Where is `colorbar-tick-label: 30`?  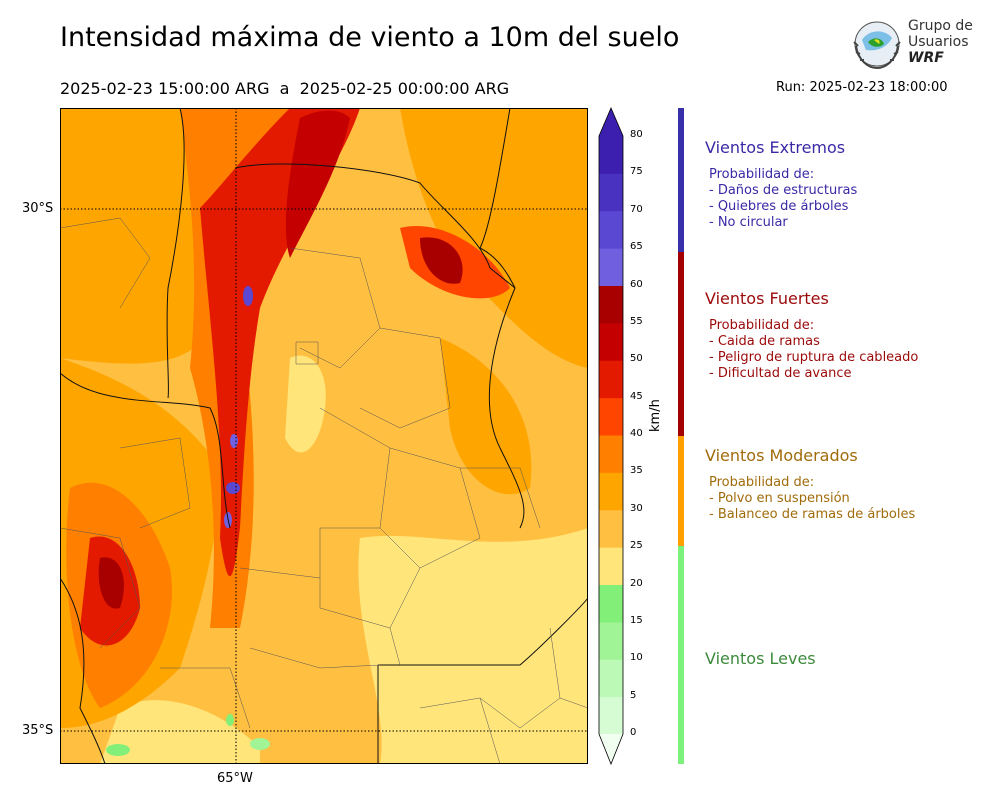
colorbar-tick-label: 30 is located at coordinates (636, 508).